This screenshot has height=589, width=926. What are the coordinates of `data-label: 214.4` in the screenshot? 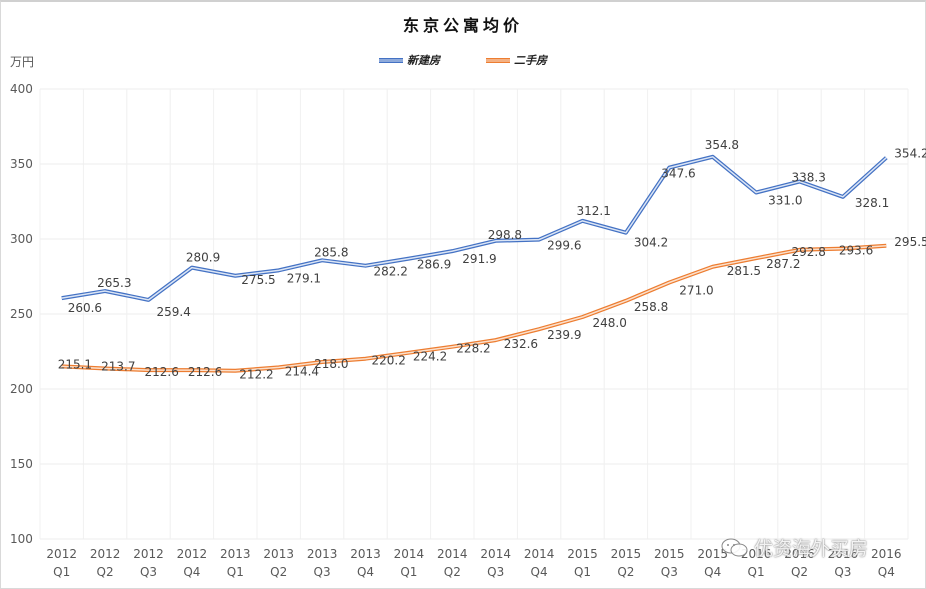 It's located at (302, 371).